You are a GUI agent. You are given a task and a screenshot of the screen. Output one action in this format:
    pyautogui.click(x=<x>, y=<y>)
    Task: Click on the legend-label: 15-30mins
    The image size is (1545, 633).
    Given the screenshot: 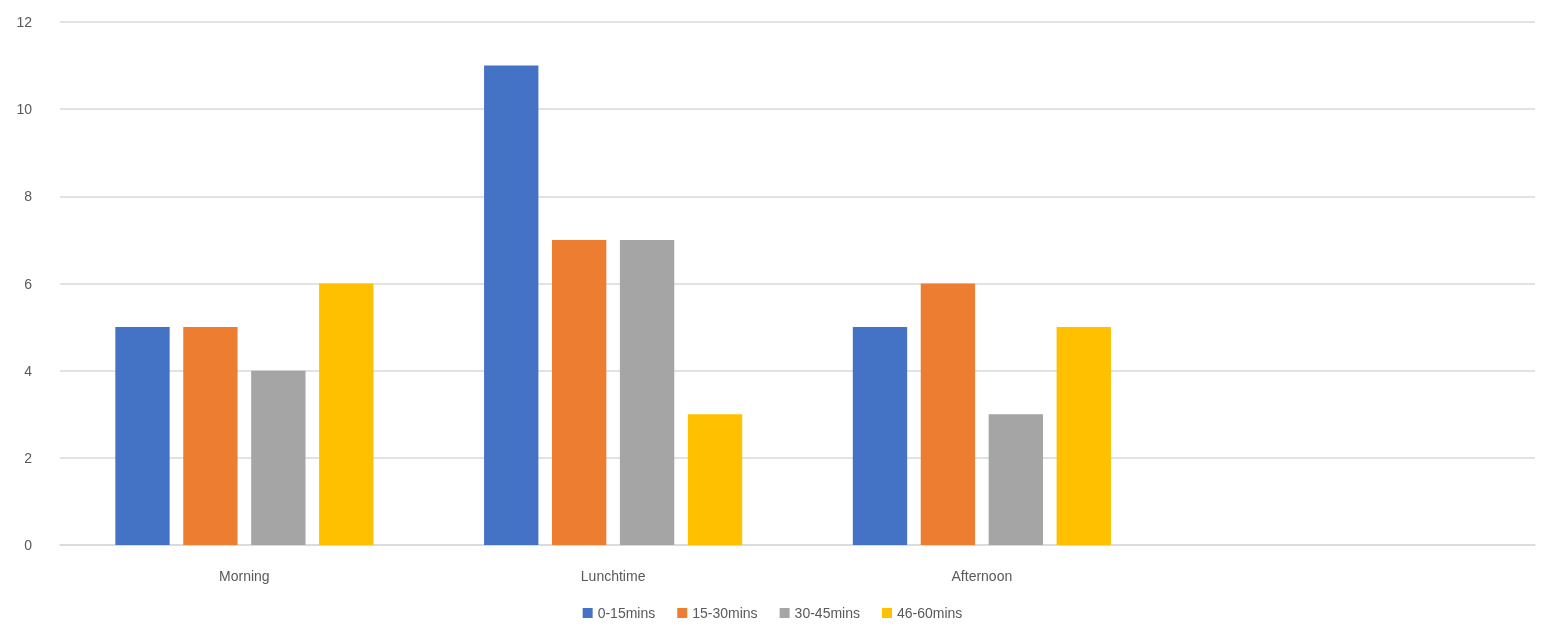 What is the action you would take?
    pyautogui.click(x=725, y=613)
    